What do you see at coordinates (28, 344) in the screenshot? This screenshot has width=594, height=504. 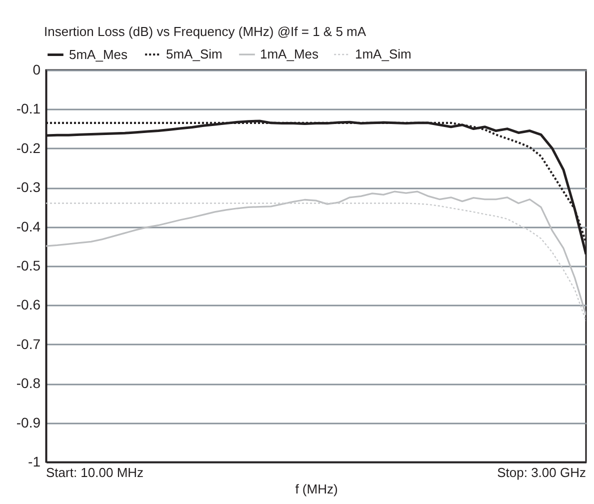 I see `y-tick-label: -0.7` at bounding box center [28, 344].